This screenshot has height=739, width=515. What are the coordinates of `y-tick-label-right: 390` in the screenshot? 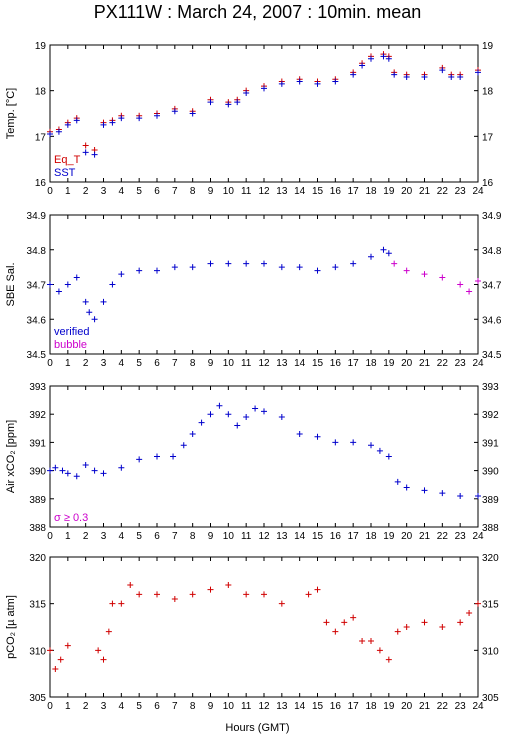 It's located at (490, 472).